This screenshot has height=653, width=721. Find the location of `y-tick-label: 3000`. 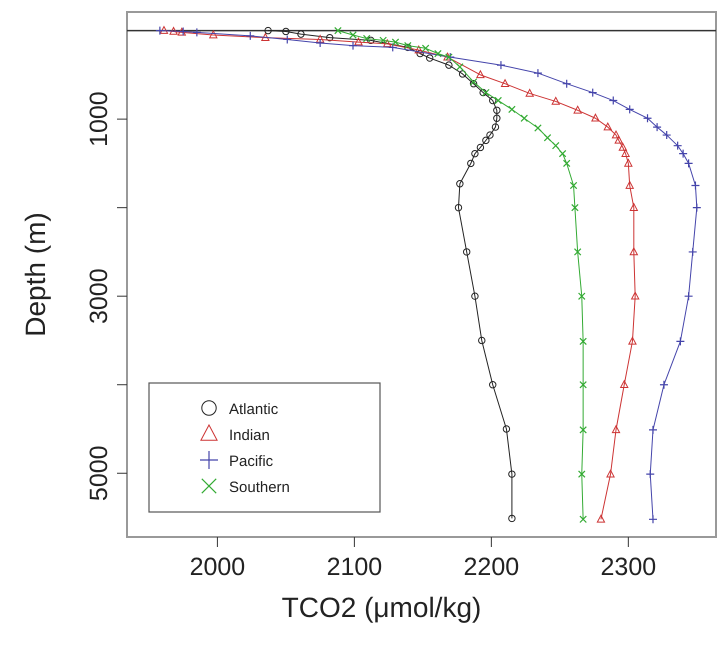

y-tick-label: 3000 is located at coordinates (99, 296).